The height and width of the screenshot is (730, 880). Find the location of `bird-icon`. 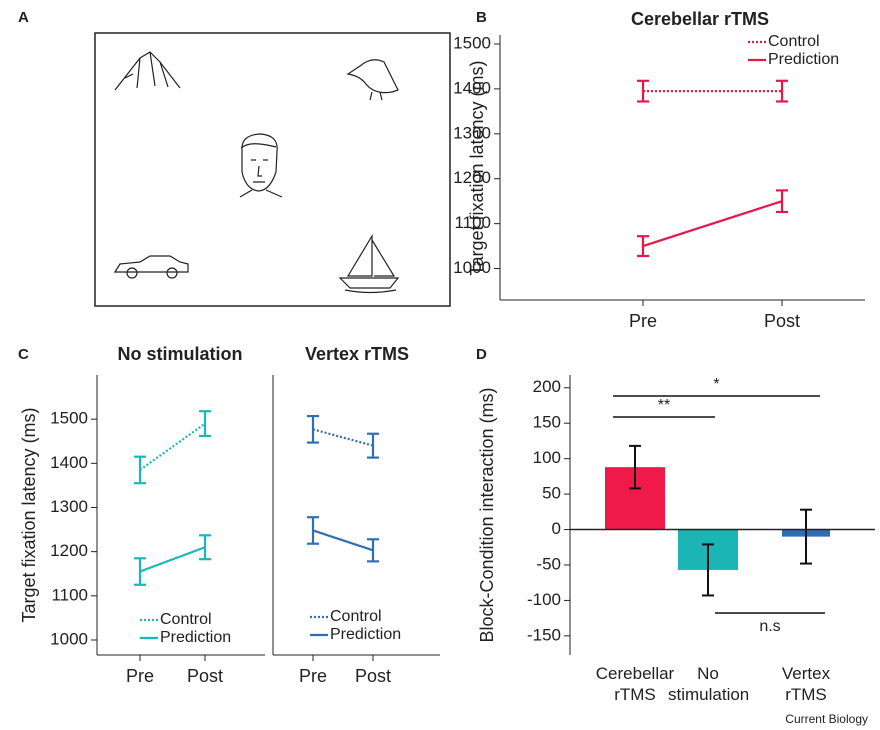

bird-icon is located at coordinates (372, 80).